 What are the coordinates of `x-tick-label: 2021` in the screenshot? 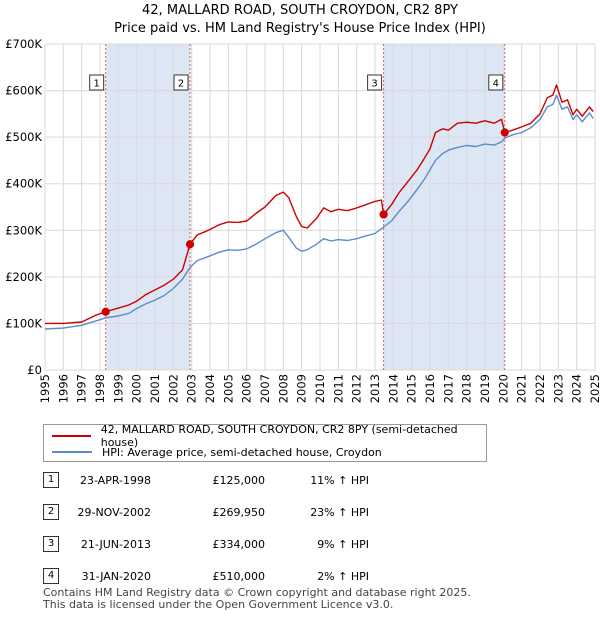 It's located at (522, 388).